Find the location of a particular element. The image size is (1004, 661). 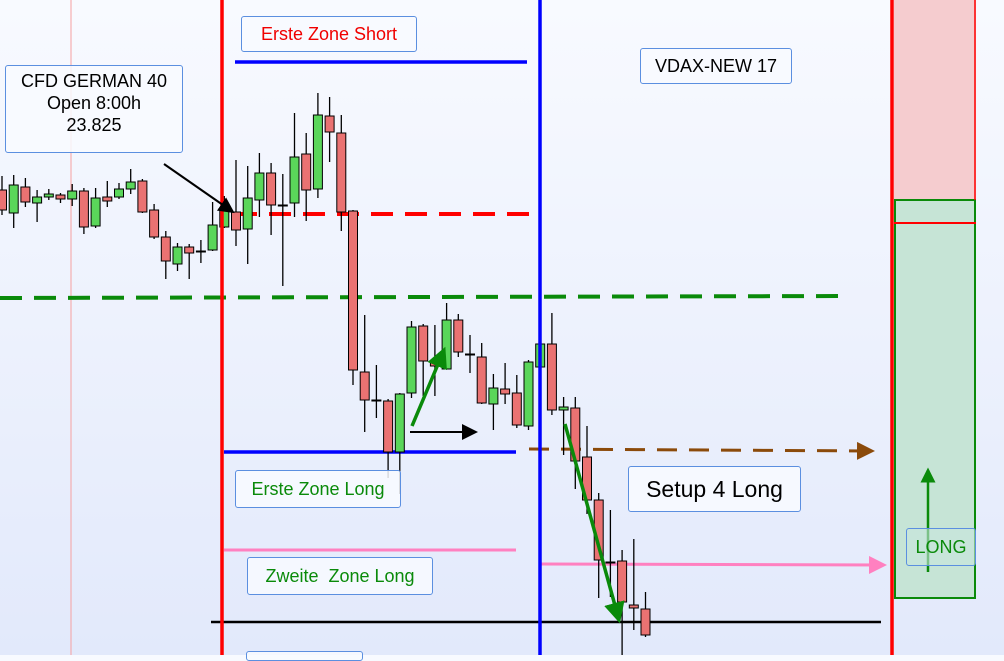

erste-zone-short-label: Erste Zone Short is located at coordinates (329, 34).